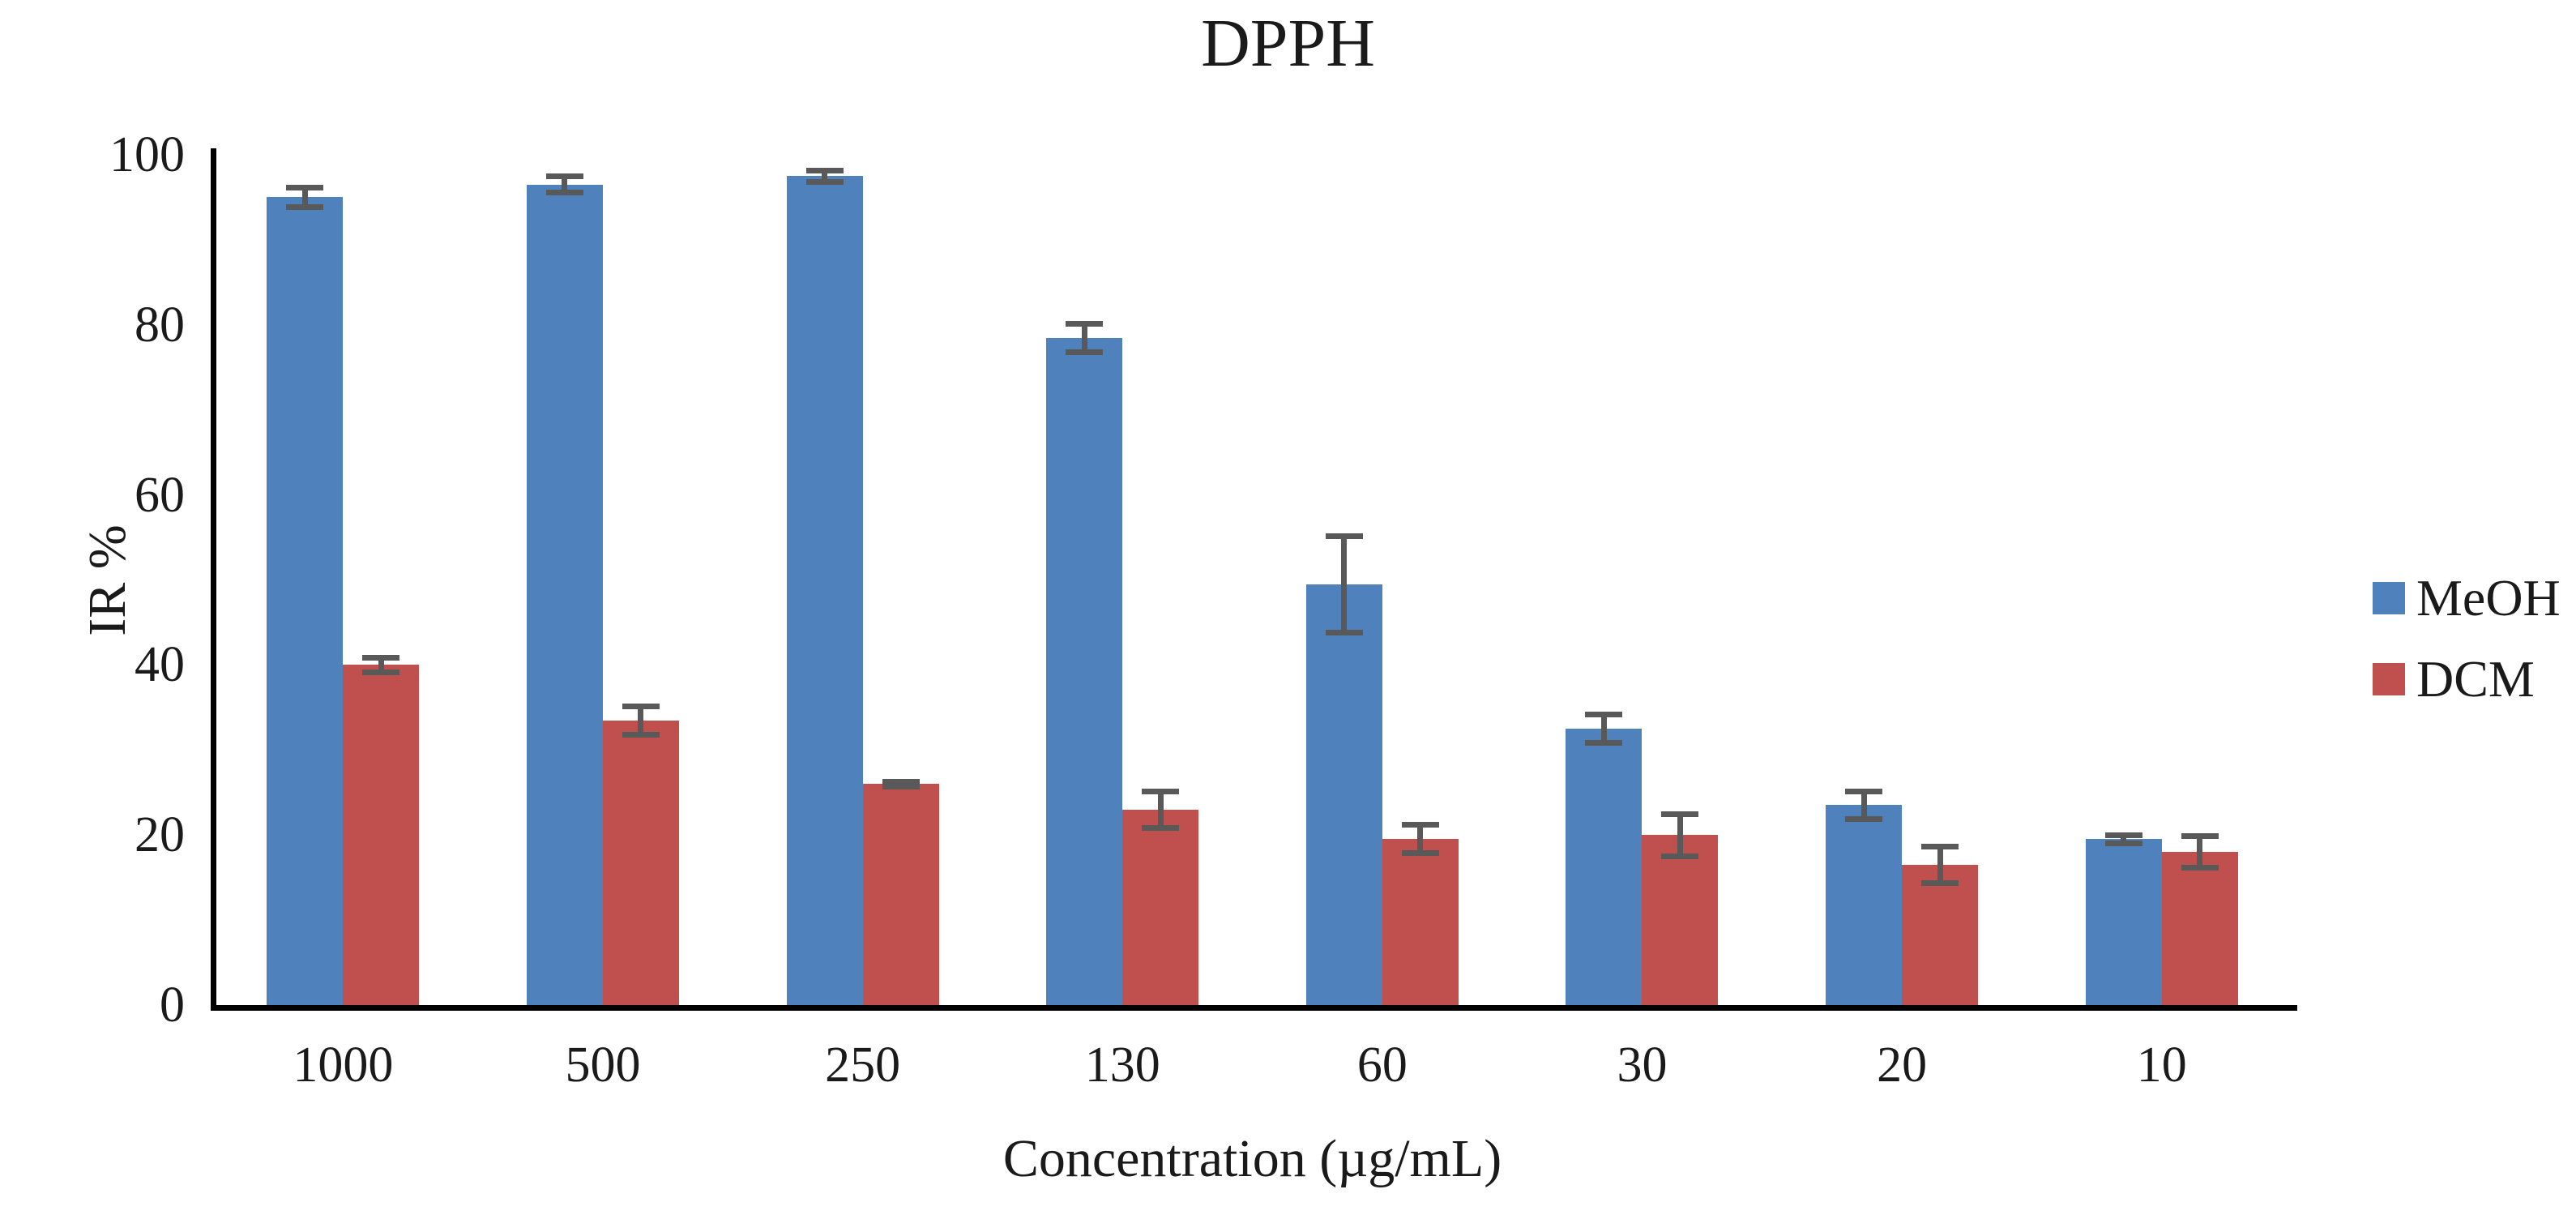 Image resolution: width=2576 pixels, height=1215 pixels. What do you see at coordinates (213, 579) in the screenshot?
I see `y-axis-line` at bounding box center [213, 579].